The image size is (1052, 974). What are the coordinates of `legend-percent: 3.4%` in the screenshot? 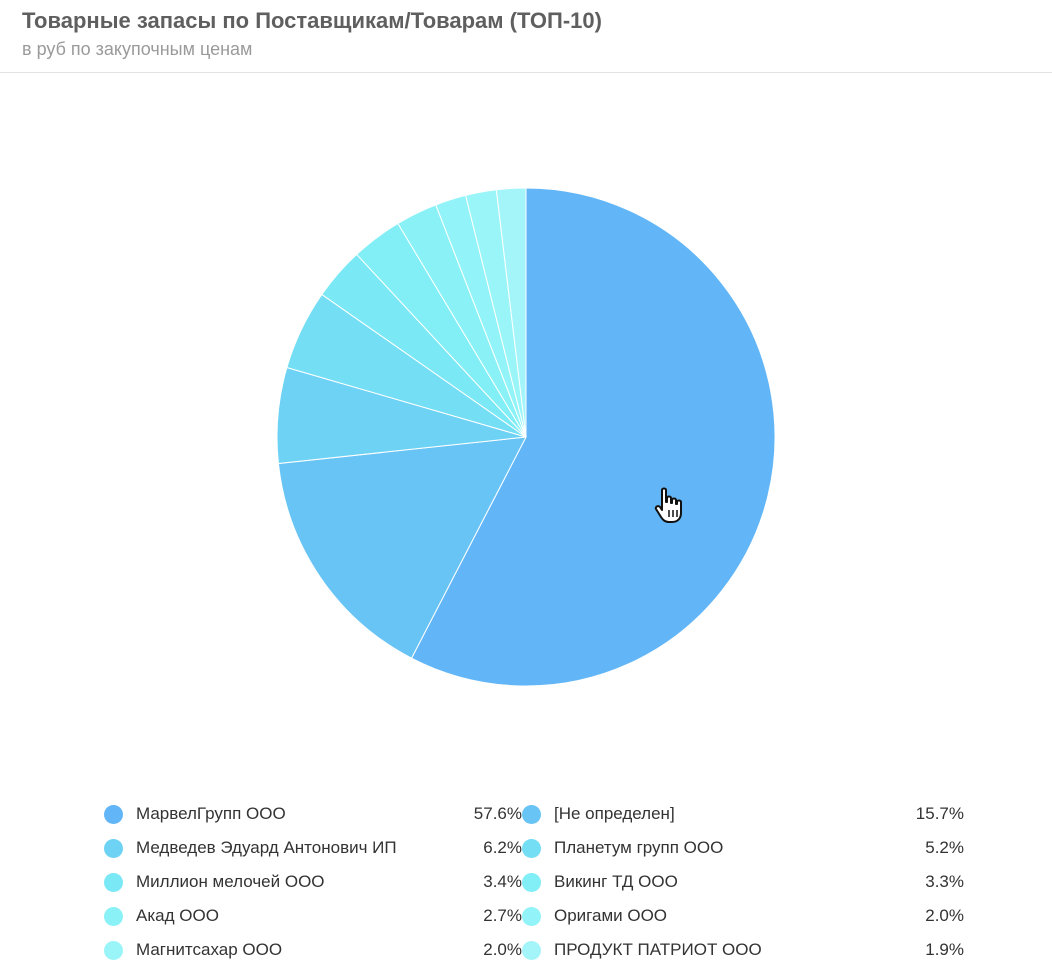 It's located at (502, 881).